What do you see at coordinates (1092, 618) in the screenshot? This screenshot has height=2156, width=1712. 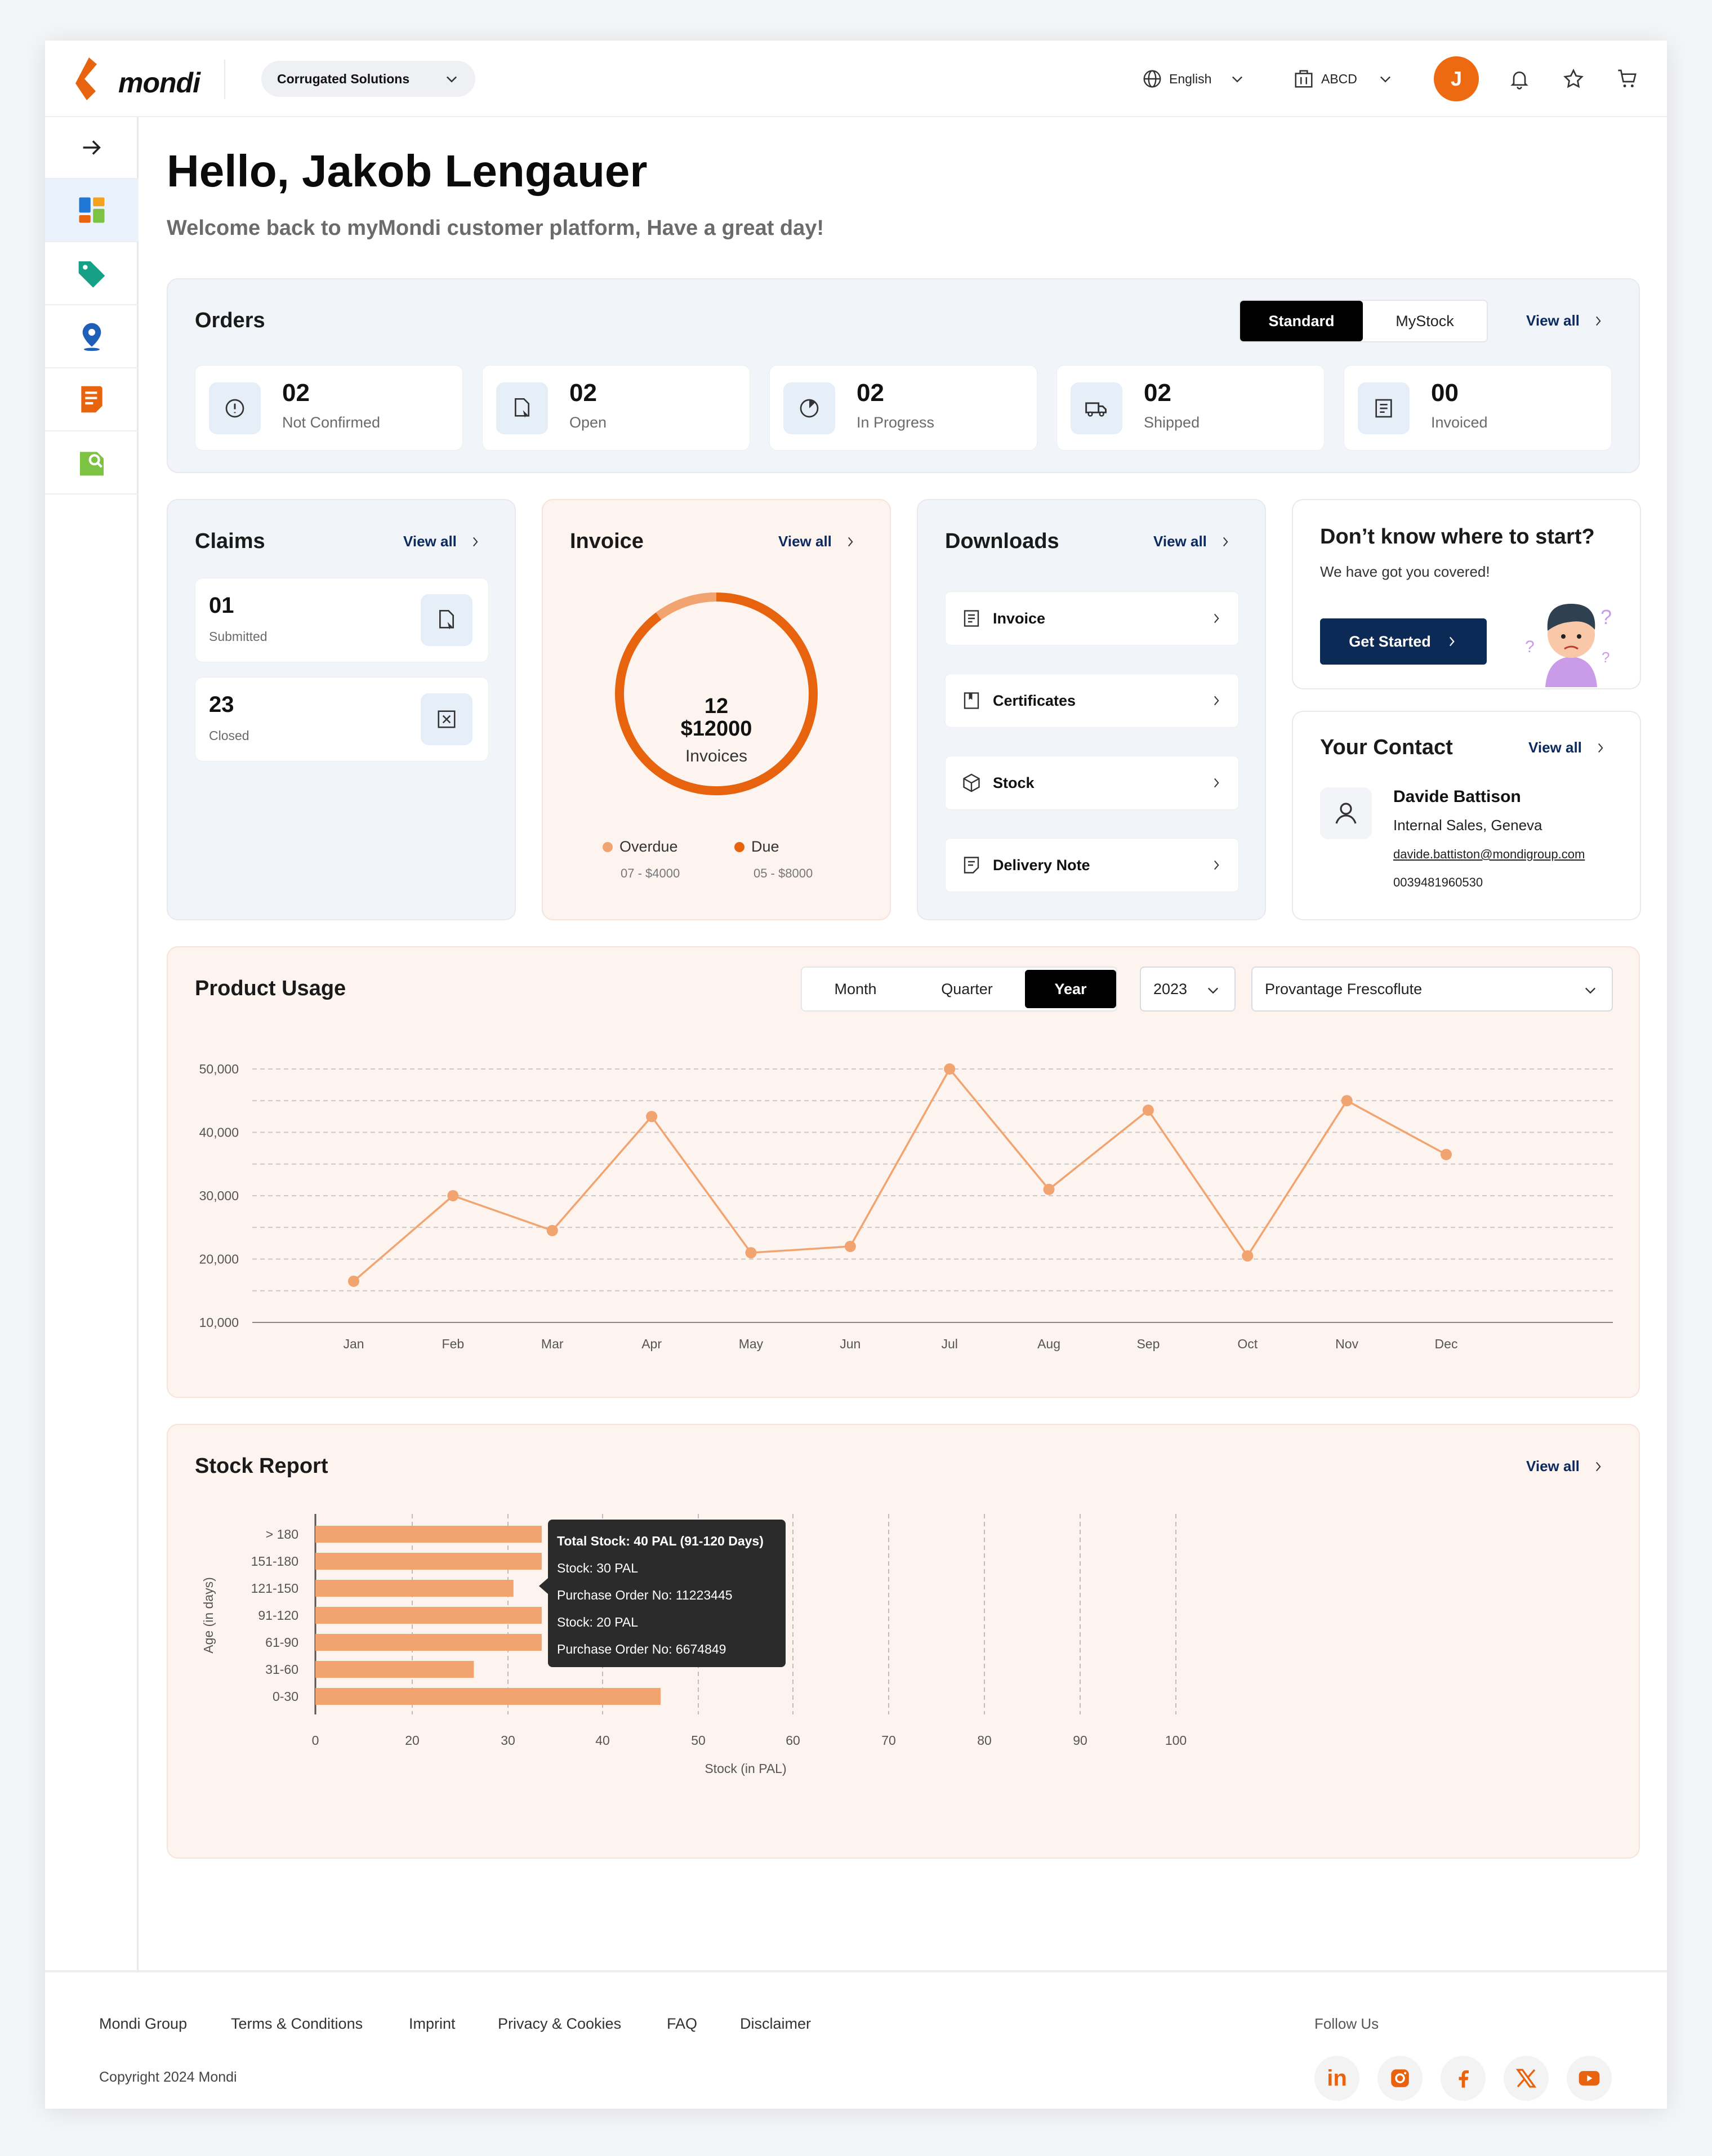 I see `download-invoice: Invoice` at bounding box center [1092, 618].